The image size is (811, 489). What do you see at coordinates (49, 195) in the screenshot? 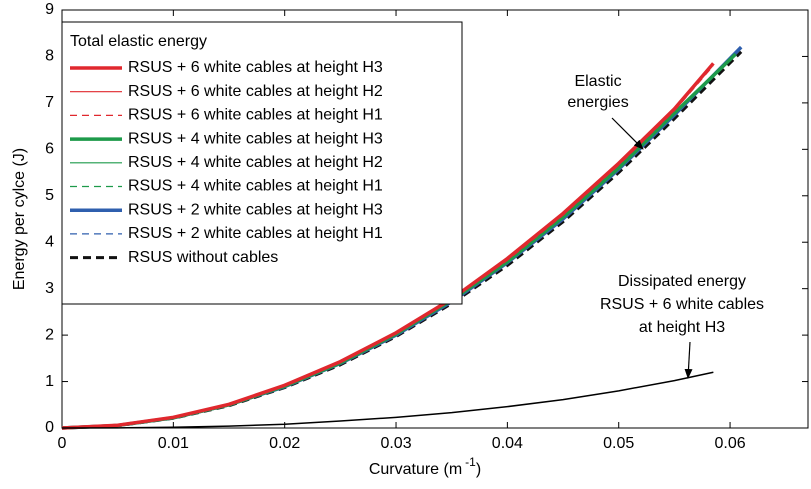
I see `y-tick-label: 5` at bounding box center [49, 195].